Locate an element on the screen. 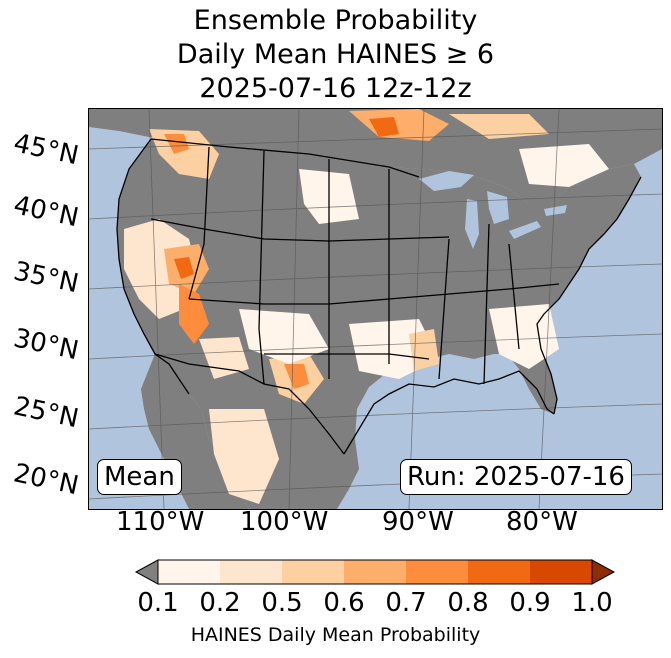 Image resolution: width=671 pixels, height=658 pixels. great-lakes is located at coordinates (493, 210).